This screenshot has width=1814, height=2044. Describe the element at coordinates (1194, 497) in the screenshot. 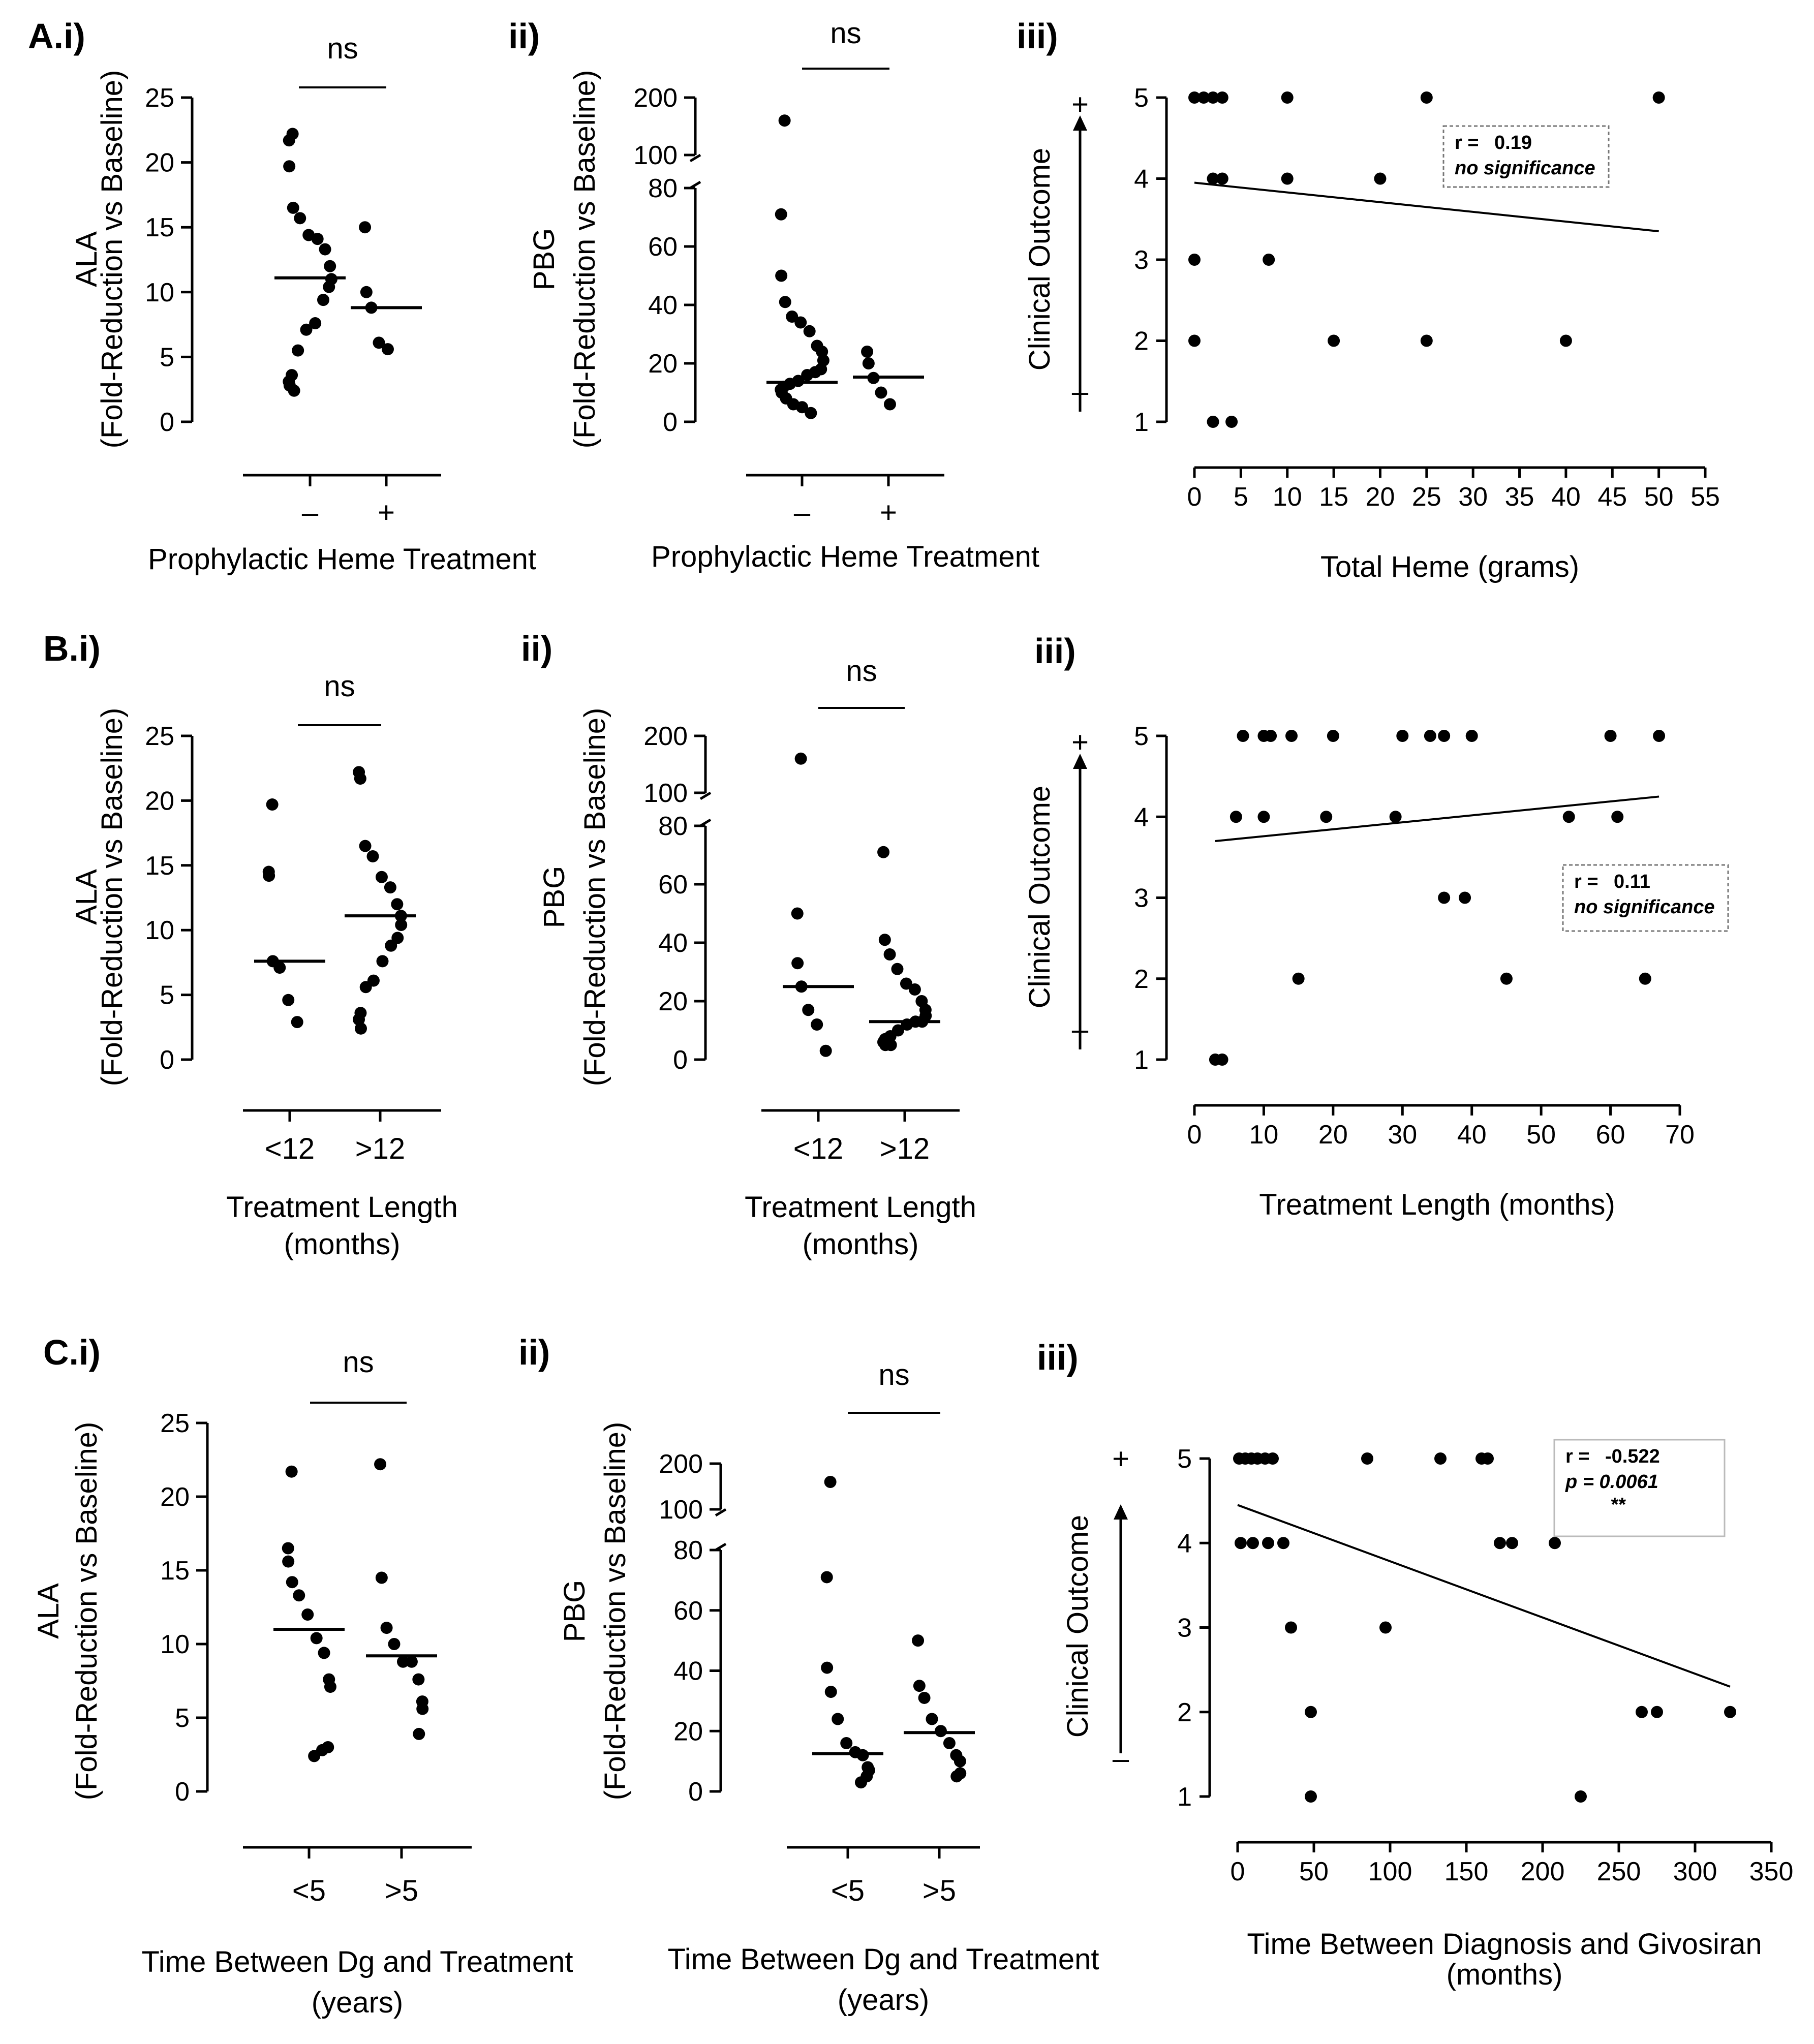

I see `x-tick-label: 0` at that location.